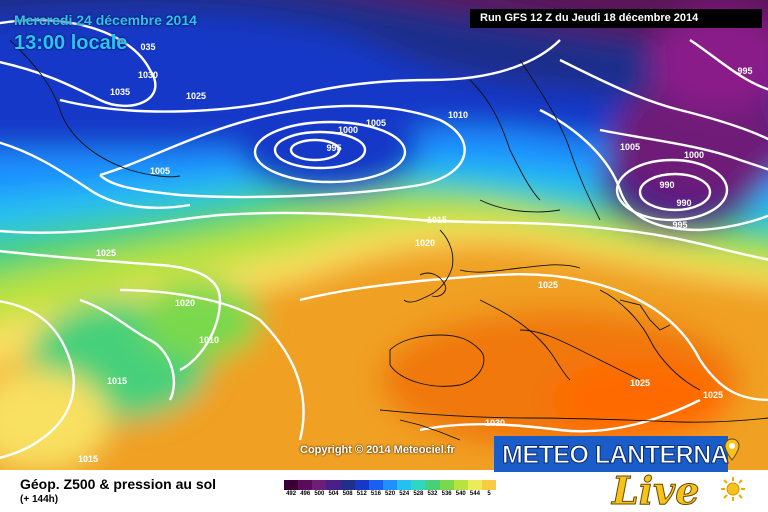  What do you see at coordinates (377, 450) in the screenshot?
I see `copyright-text: Copyright © 2014 Meteociel.fr` at bounding box center [377, 450].